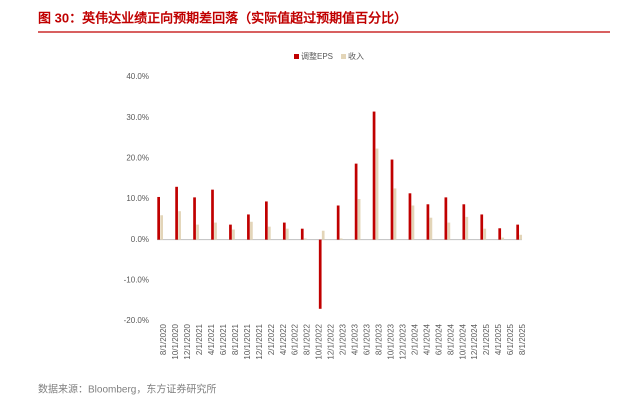 Image resolution: width=632 pixels, height=410 pixels. Describe the element at coordinates (136, 279) in the screenshot. I see `y-tick-label: -10.0%` at that location.